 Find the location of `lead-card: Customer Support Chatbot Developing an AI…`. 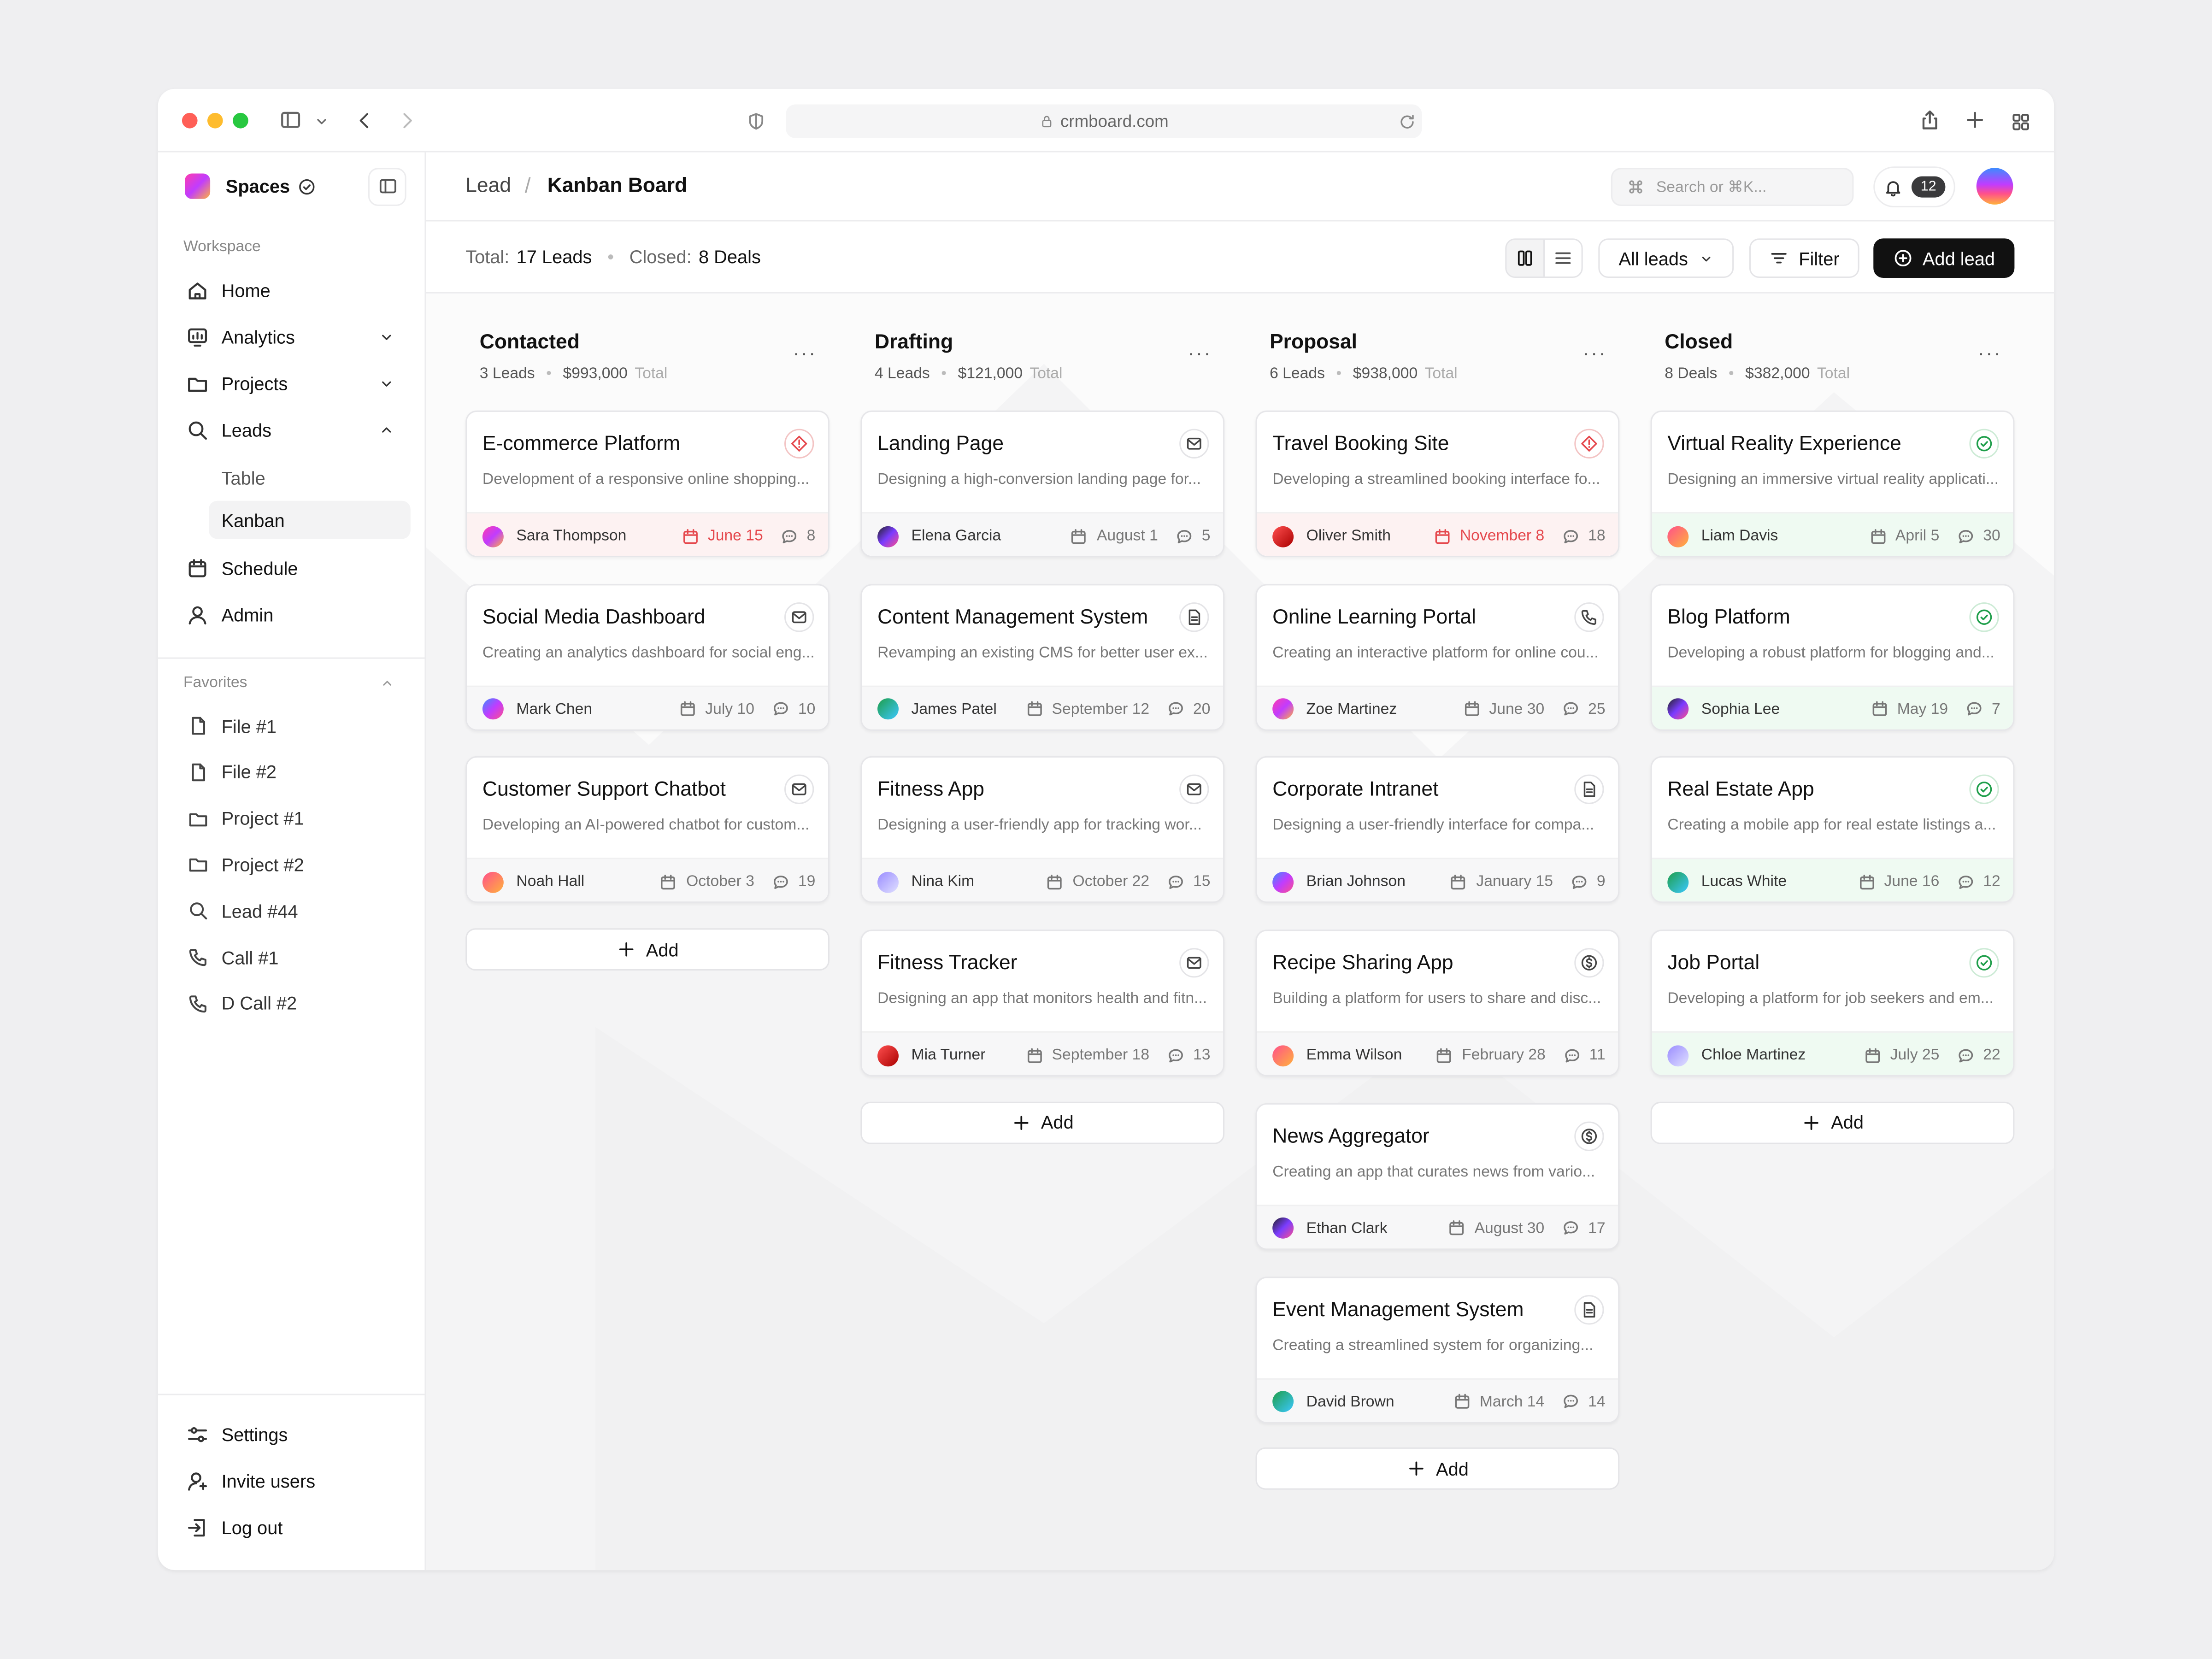

lead-card: Customer Support Chatbot Developing an AI… is located at coordinates (647, 830).